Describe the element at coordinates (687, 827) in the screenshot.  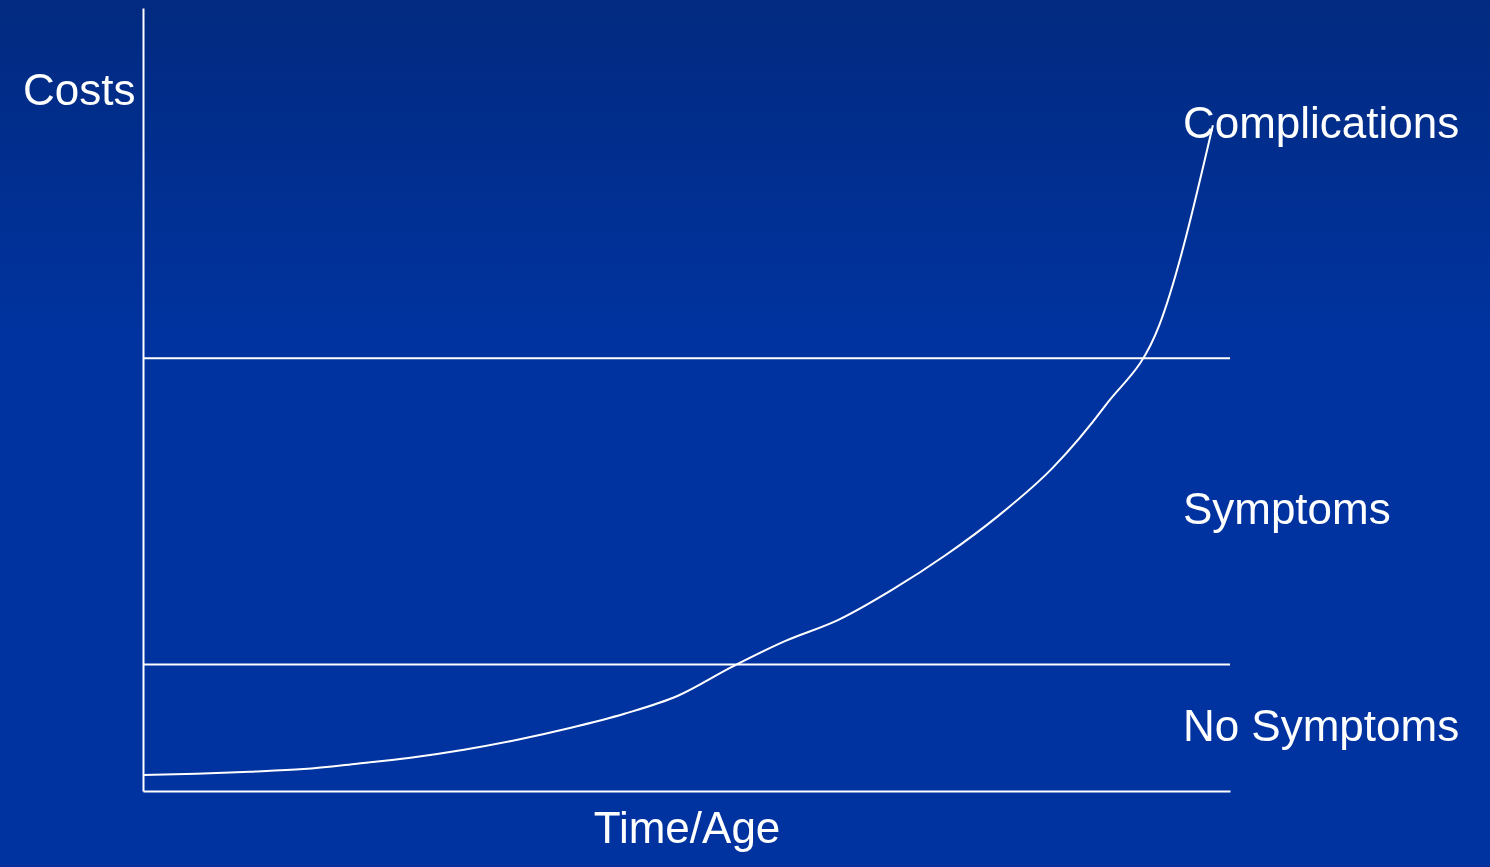
I see `x-axis-title: Time/Age` at that location.